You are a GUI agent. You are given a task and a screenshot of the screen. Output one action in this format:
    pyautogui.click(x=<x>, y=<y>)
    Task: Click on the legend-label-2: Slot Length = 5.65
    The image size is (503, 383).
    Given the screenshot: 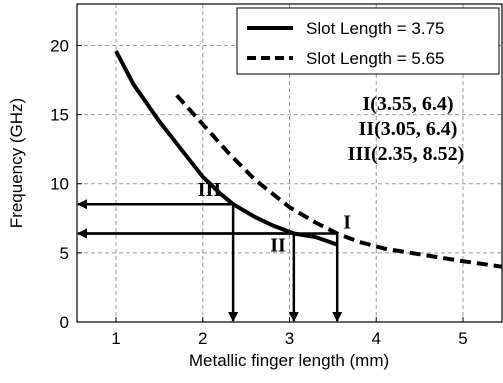 What is the action you would take?
    pyautogui.click(x=375, y=58)
    